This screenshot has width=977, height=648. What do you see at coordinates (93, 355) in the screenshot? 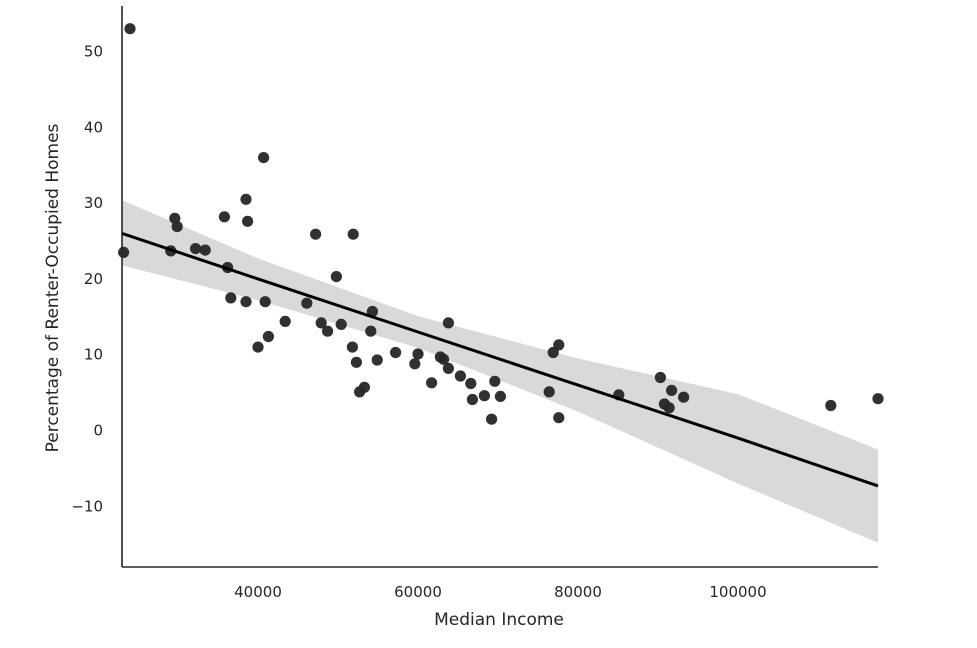
I see `y-tick-label: 10` at bounding box center [93, 355].